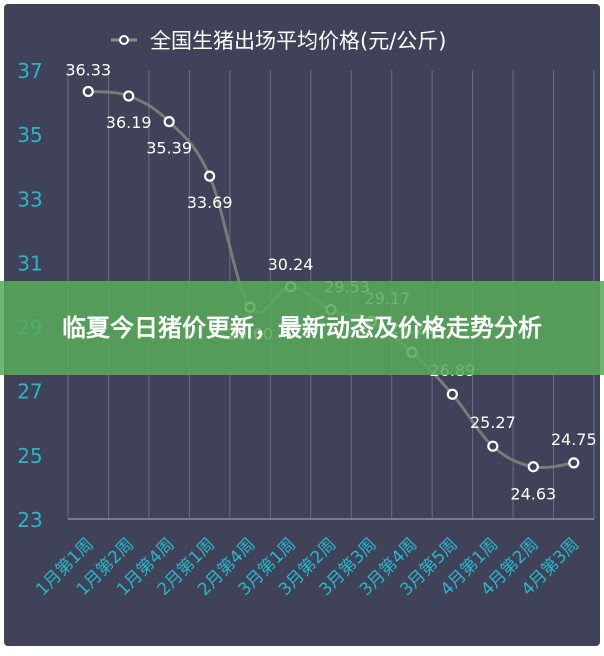  I want to click on data-label: 24.63, so click(533, 494).